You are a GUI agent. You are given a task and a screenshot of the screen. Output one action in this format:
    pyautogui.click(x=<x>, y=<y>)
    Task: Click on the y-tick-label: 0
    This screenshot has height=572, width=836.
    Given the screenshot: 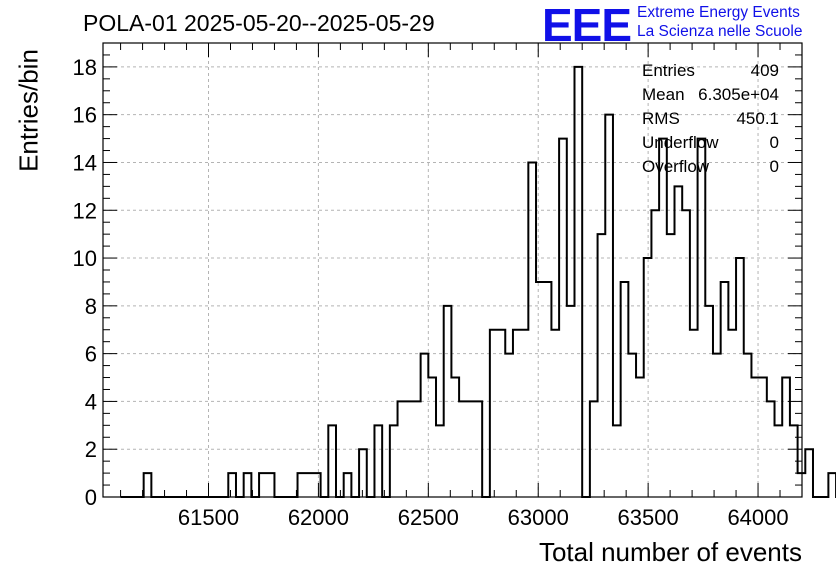 What is the action you would take?
    pyautogui.click(x=91, y=497)
    